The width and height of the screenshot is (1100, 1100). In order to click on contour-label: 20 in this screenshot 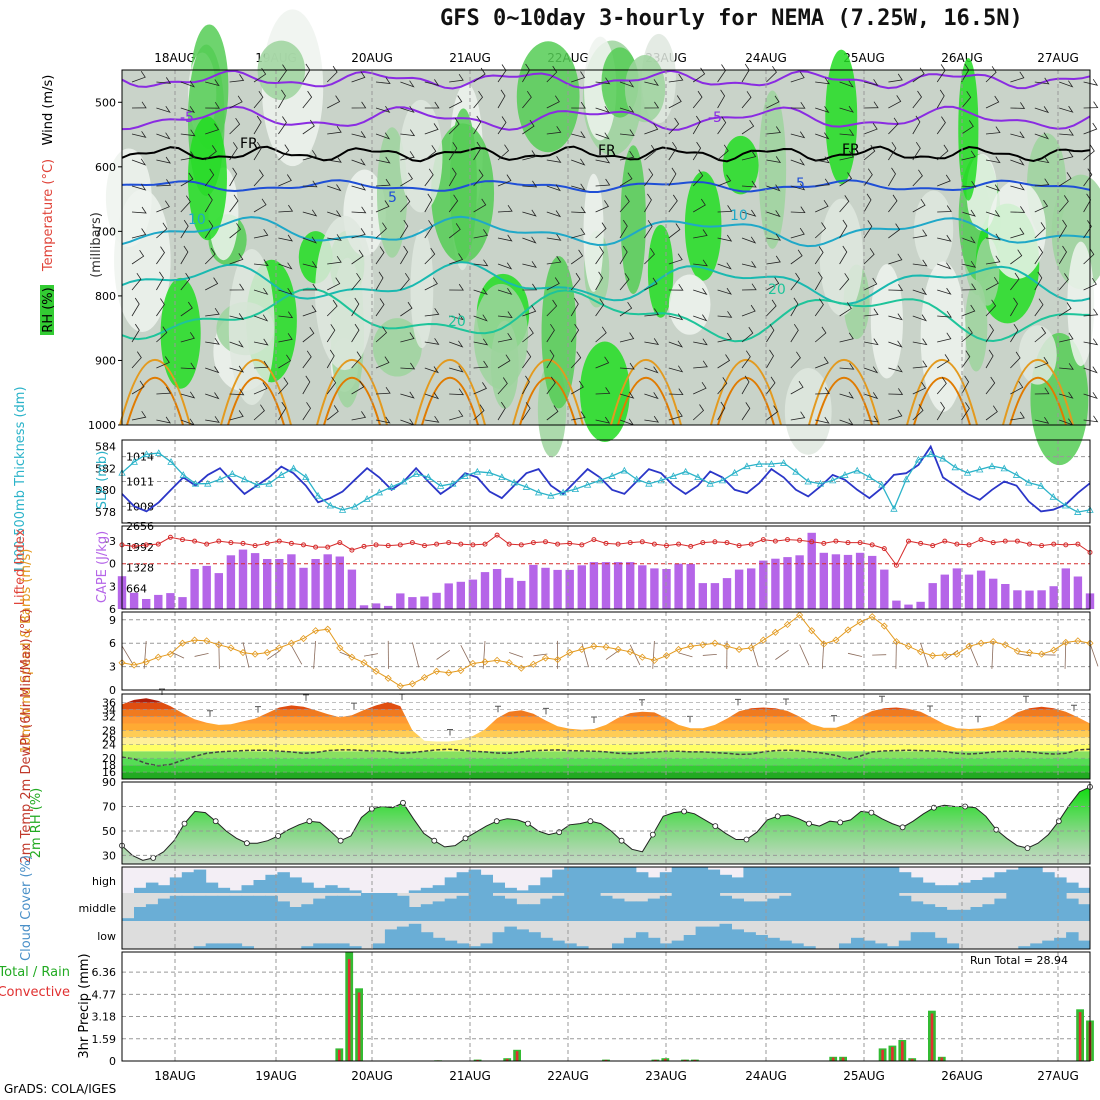, I will do `click(457, 322)`.